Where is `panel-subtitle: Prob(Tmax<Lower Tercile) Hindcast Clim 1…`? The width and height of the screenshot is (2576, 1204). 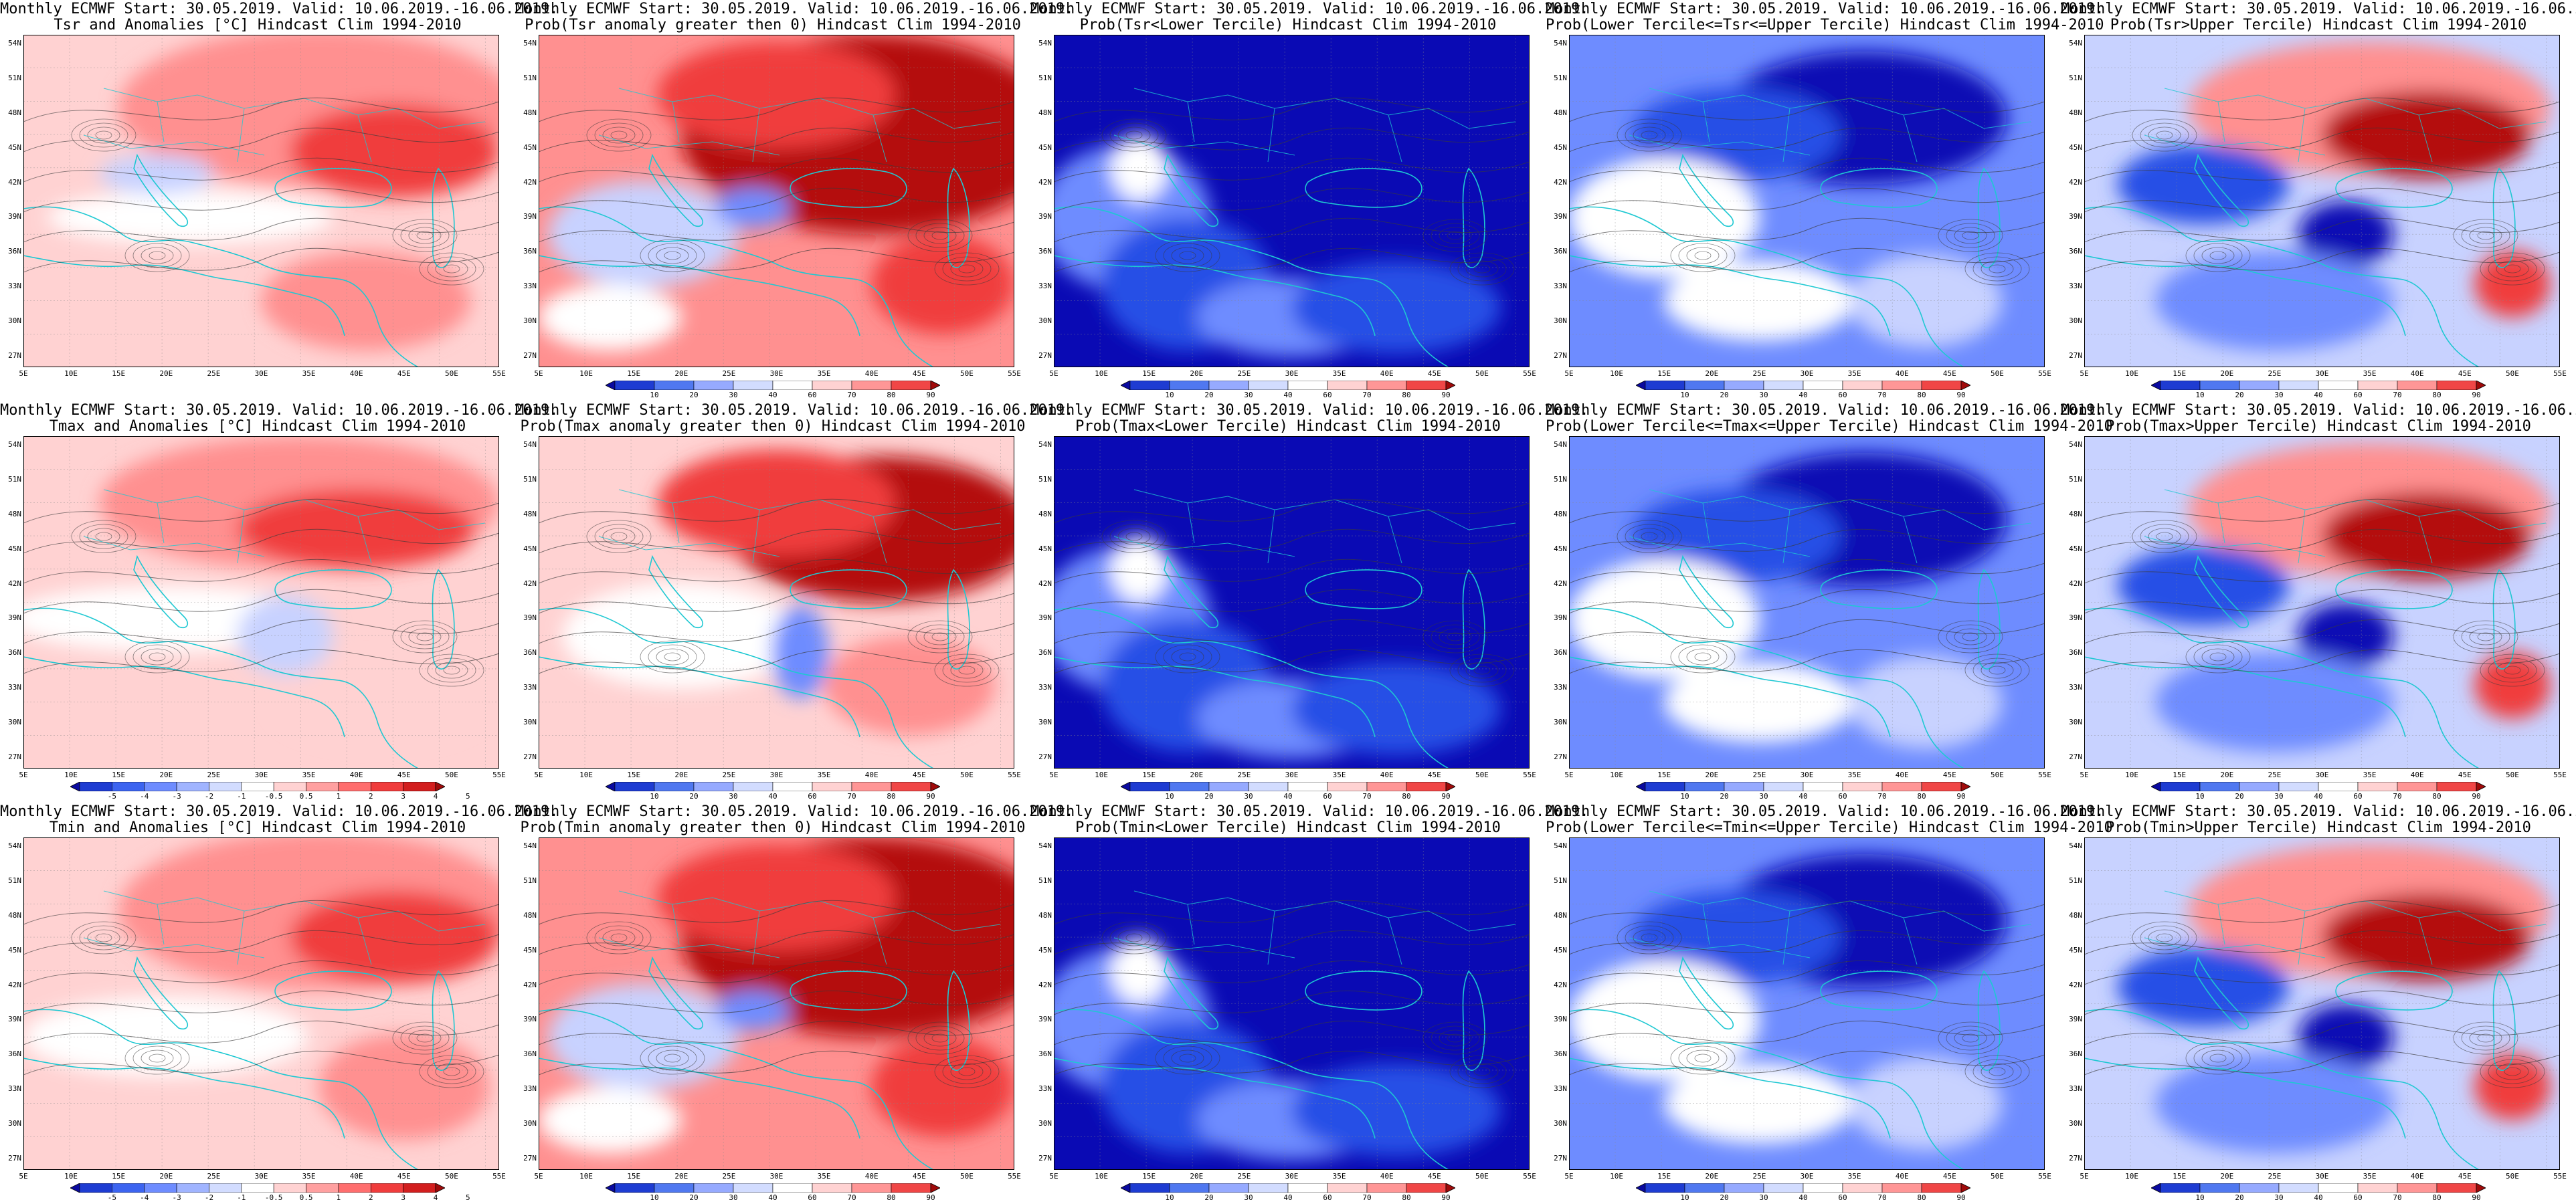
panel-subtitle: Prob(Tmax<Lower Tercile) Hindcast Clim 1… is located at coordinates (1288, 426).